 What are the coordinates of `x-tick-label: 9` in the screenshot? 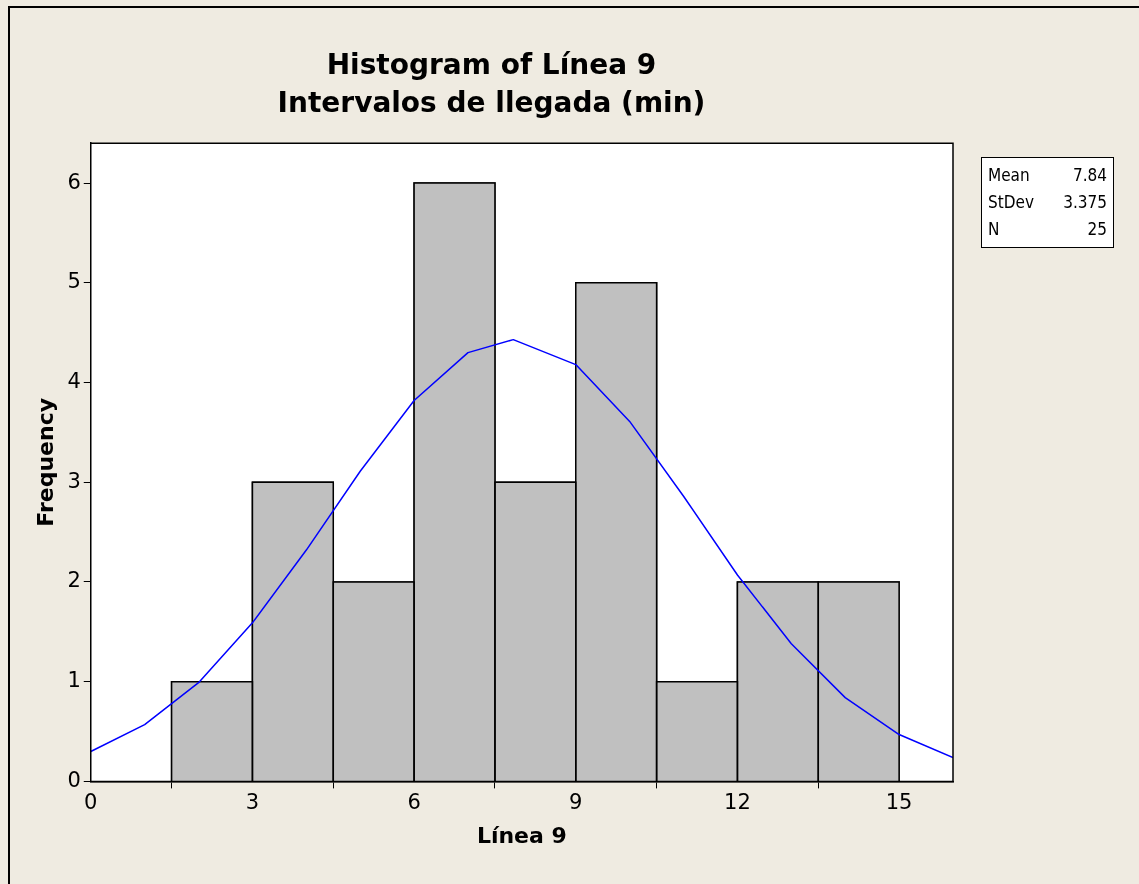 It's located at (576, 802).